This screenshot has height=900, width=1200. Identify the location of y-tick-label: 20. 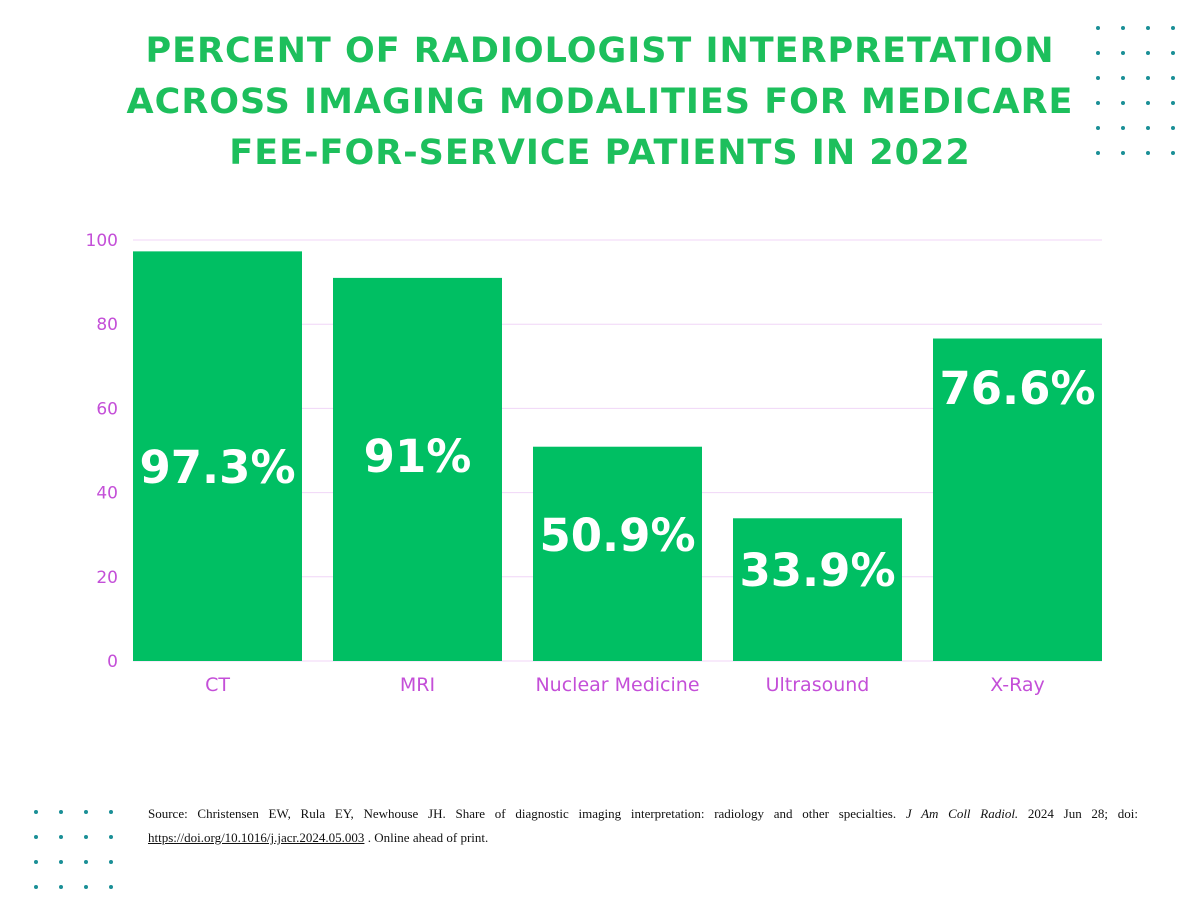
(107, 578).